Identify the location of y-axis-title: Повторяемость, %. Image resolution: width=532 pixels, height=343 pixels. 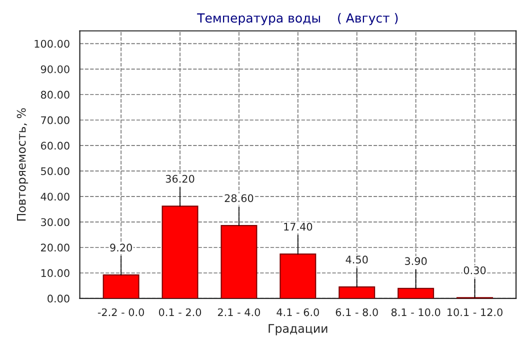
(22, 164).